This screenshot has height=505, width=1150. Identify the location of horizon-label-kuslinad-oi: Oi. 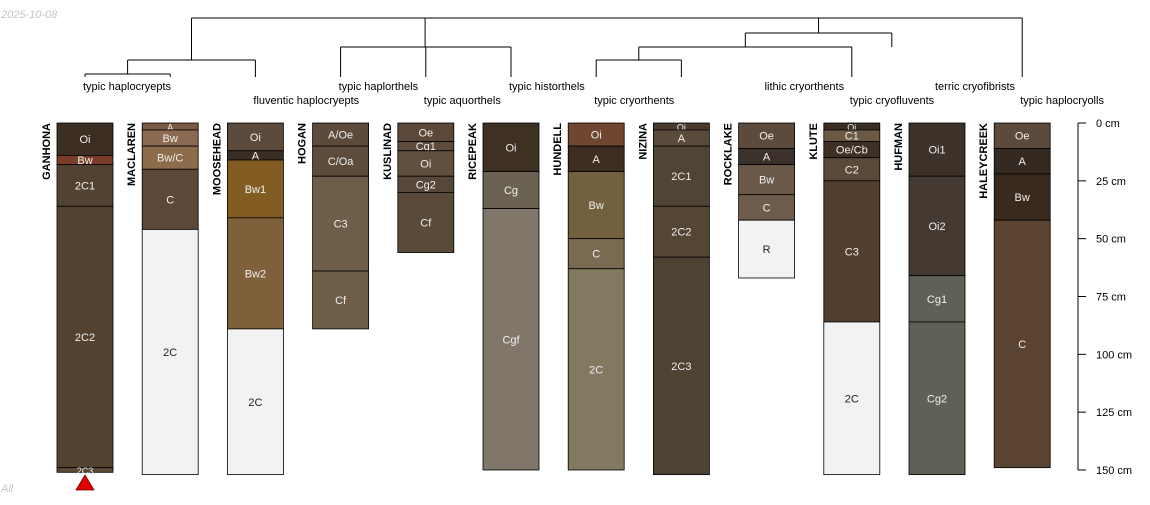
(425, 164).